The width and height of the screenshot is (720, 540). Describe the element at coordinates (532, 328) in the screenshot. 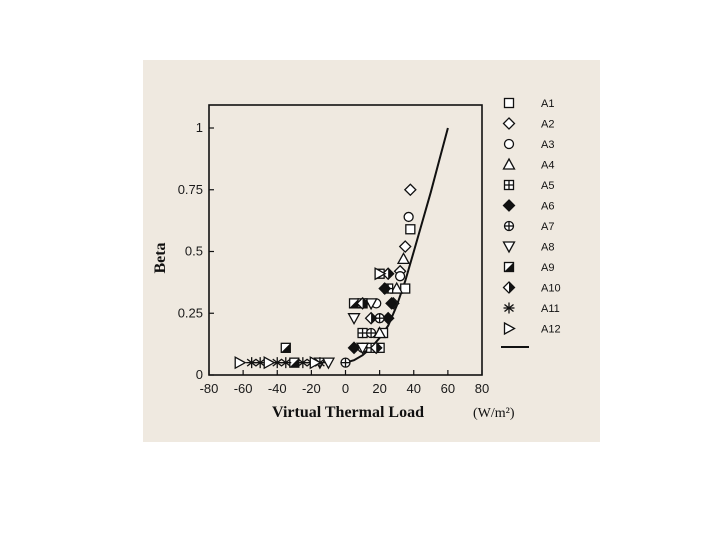

I see `legend-item: A12` at that location.